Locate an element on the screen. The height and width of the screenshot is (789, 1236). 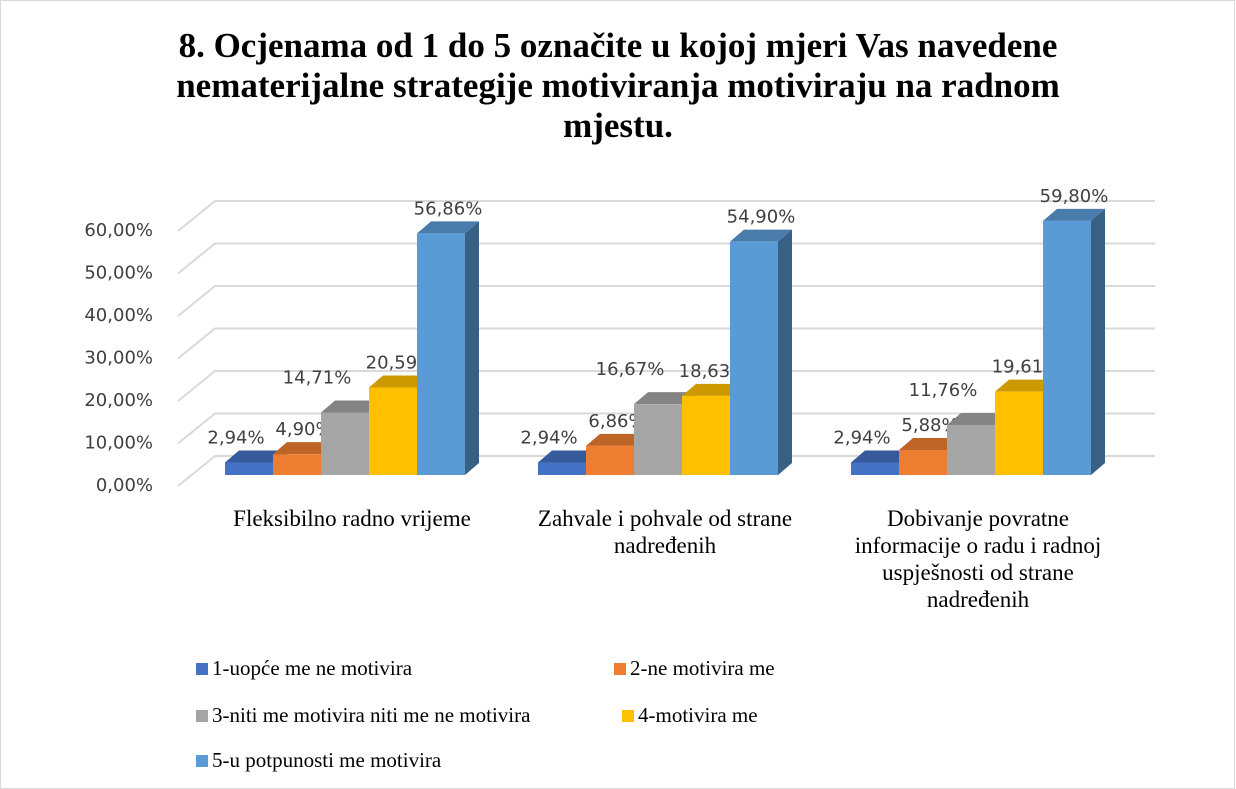
y-tick-label: 50,00% is located at coordinates (118, 273).